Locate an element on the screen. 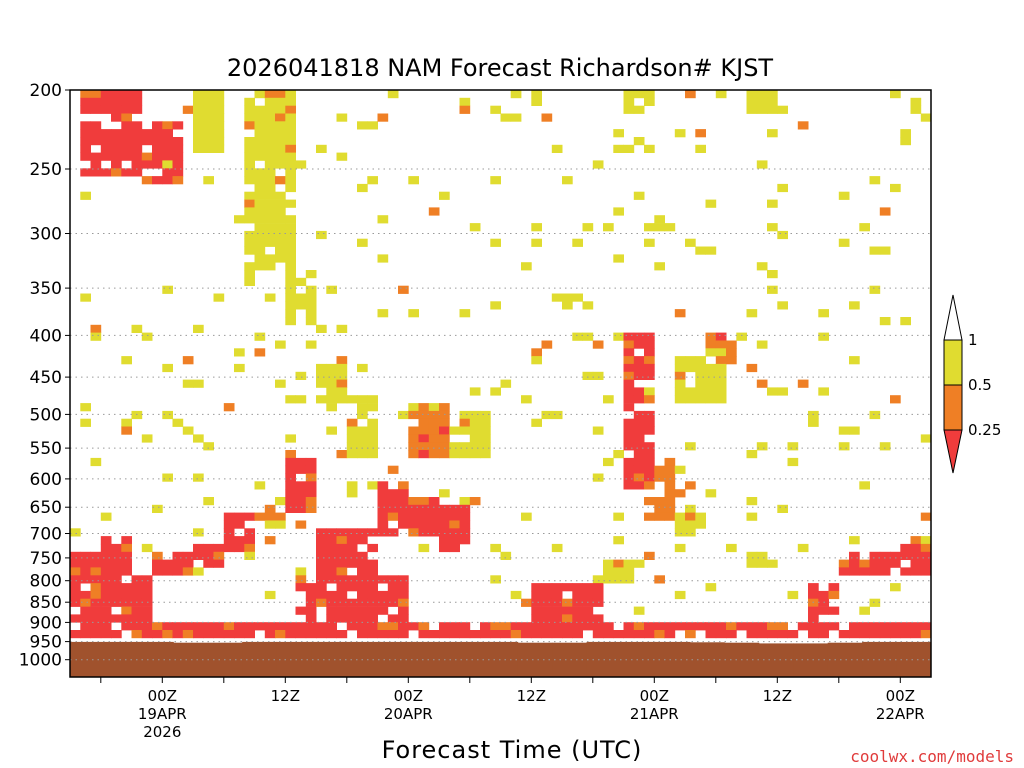  x-tick-label: 12Z is located at coordinates (531, 696).